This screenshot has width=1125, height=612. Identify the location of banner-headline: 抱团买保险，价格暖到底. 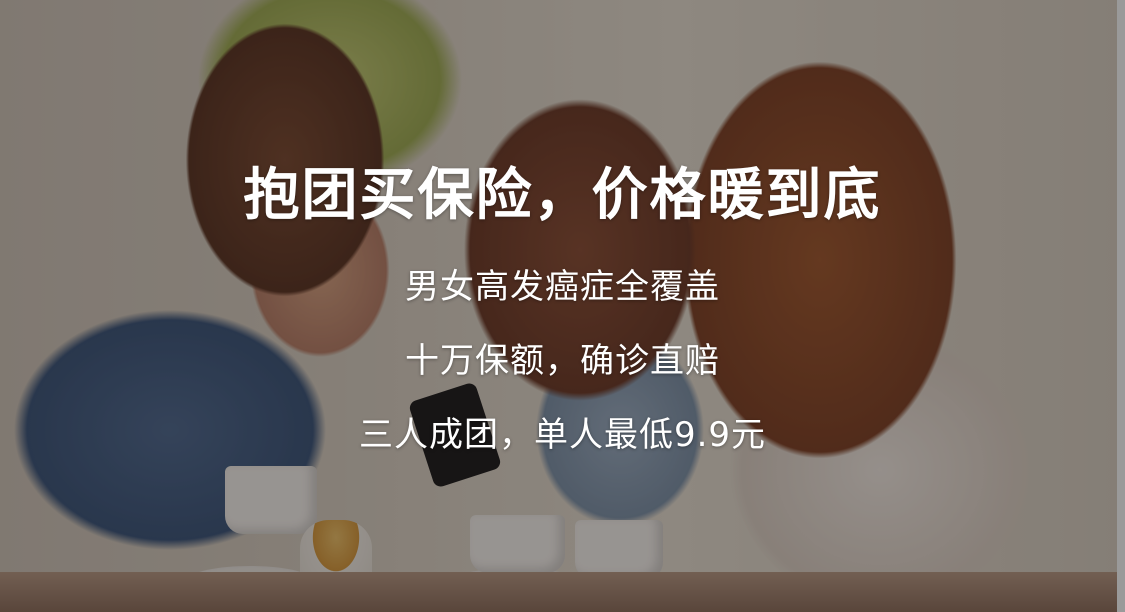
(562, 195).